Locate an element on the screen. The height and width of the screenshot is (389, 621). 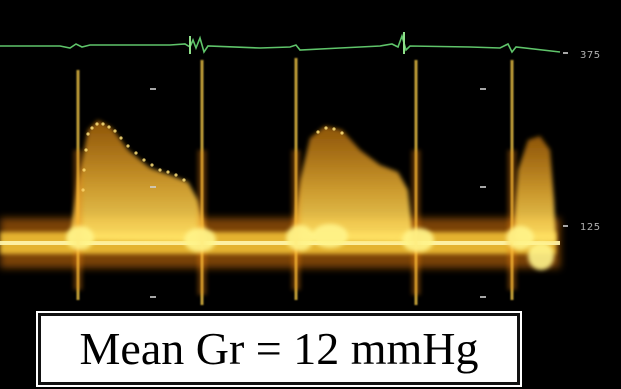
baseline-line is located at coordinates (280, 243).